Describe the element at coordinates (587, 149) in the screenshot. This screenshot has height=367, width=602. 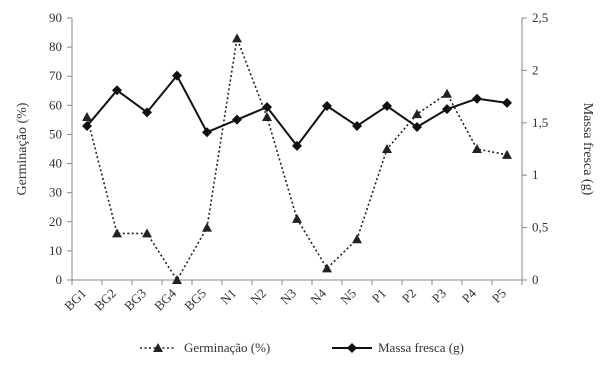
I see `right-axis-title: Massa fresca (g)` at that location.